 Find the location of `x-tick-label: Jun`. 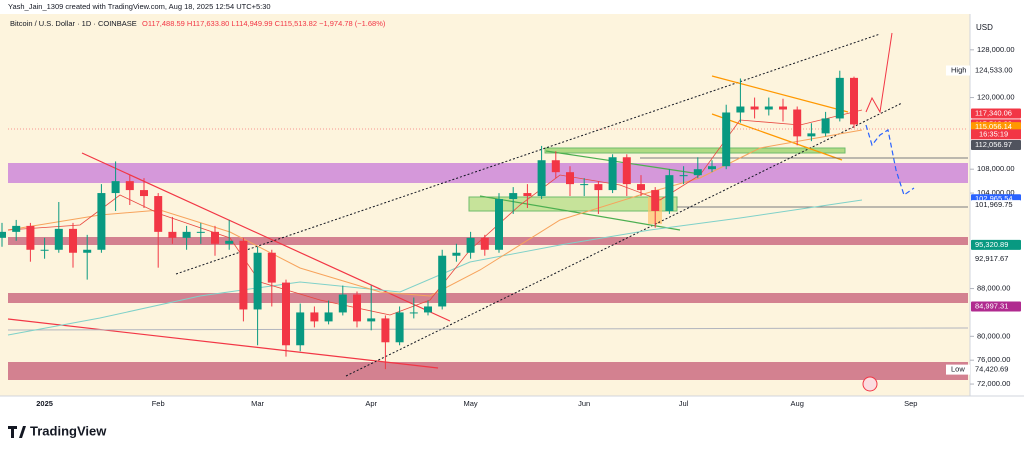

x-tick-label: Jun is located at coordinates (584, 403).